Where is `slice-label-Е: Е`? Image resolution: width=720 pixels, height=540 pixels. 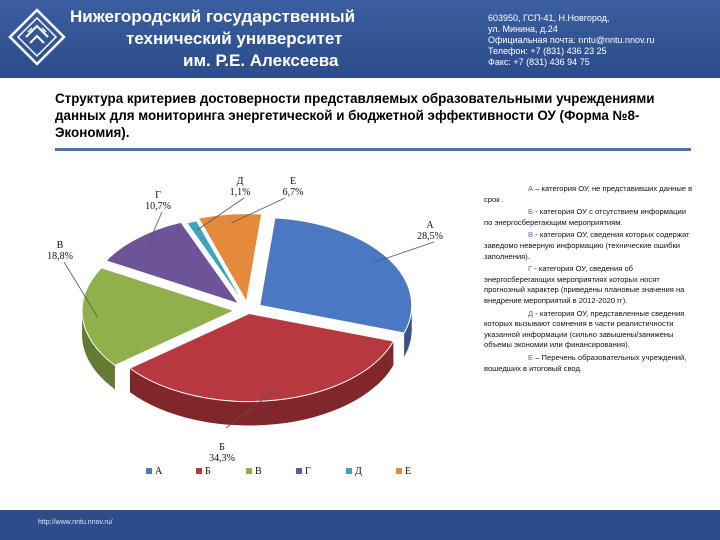 slice-label-Е: Е is located at coordinates (293, 181).